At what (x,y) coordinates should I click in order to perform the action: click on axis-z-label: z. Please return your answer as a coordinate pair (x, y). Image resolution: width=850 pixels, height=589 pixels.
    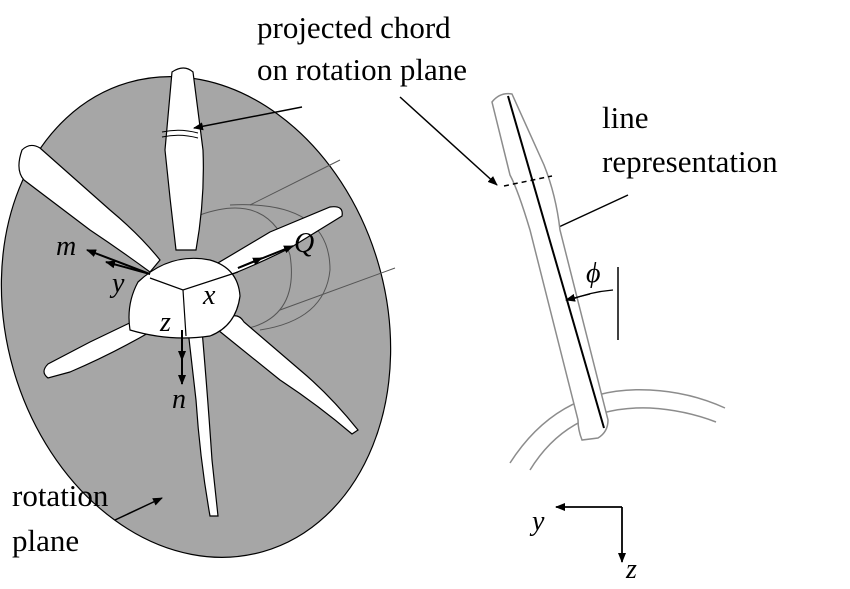
    Looking at the image, I should click on (631, 569).